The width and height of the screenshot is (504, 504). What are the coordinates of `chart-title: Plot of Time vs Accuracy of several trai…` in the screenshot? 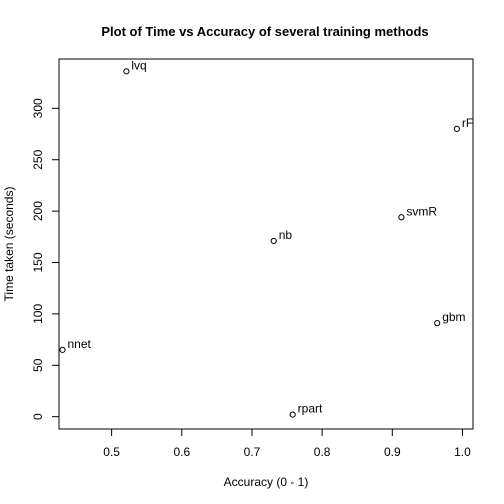 It's located at (264, 31).